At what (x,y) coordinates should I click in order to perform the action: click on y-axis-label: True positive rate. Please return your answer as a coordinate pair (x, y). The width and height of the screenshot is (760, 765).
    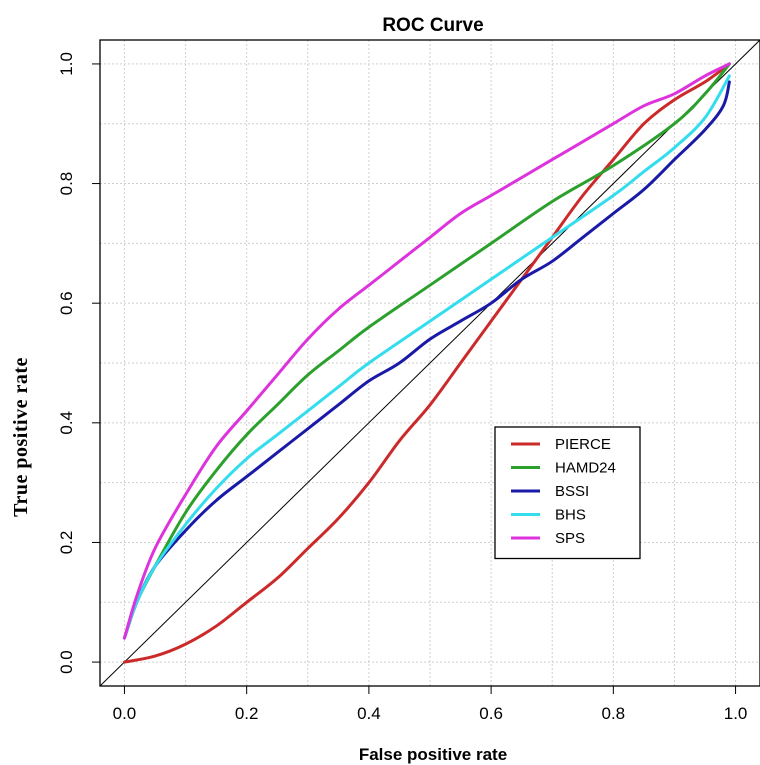
    Looking at the image, I should click on (21, 437).